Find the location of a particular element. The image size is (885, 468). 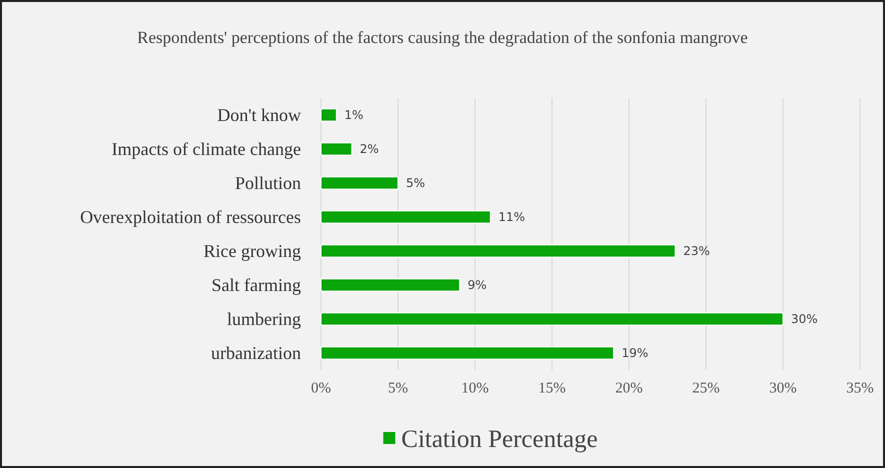

data-label: 1% is located at coordinates (354, 115).